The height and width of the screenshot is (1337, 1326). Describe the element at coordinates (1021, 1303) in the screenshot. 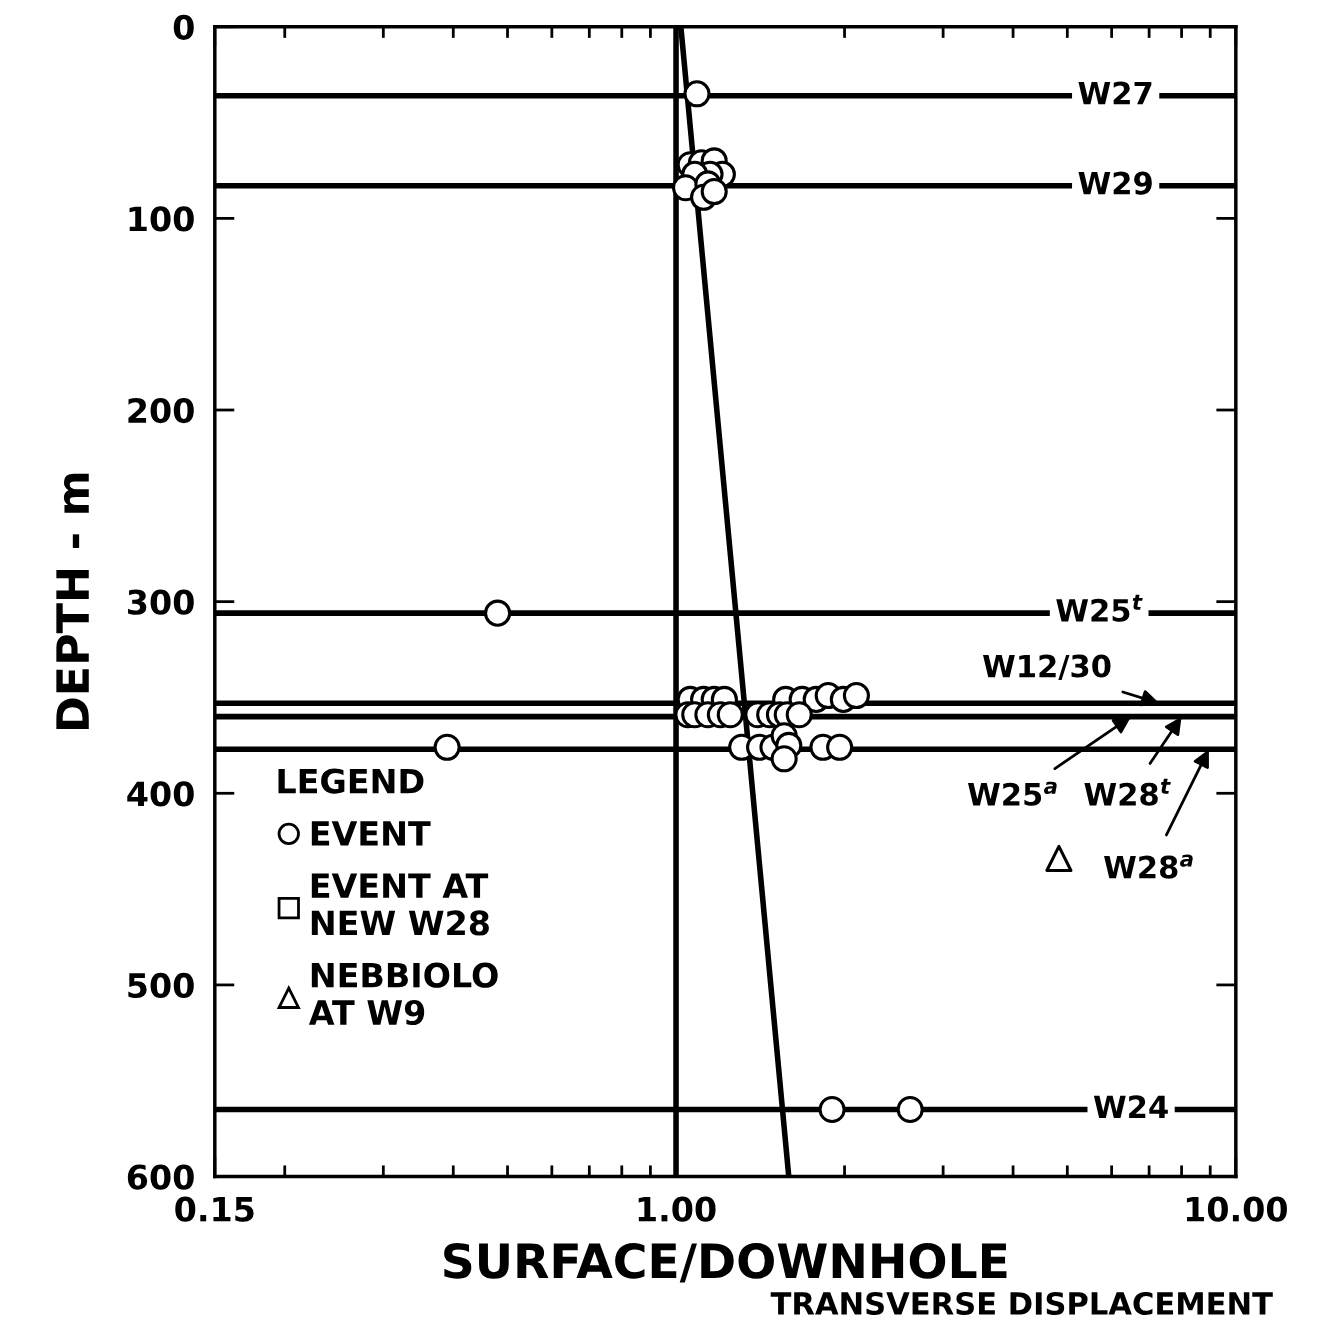

I see `text: TRANSVERSE DISPLACEMENT` at that location.